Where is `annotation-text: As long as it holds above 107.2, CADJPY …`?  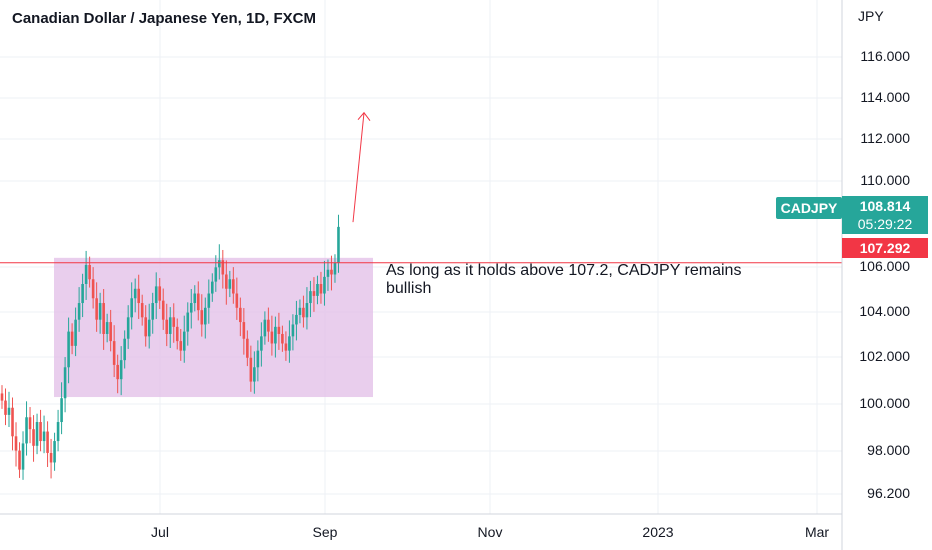 annotation-text: As long as it holds above 107.2, CADJPY … is located at coordinates (564, 279).